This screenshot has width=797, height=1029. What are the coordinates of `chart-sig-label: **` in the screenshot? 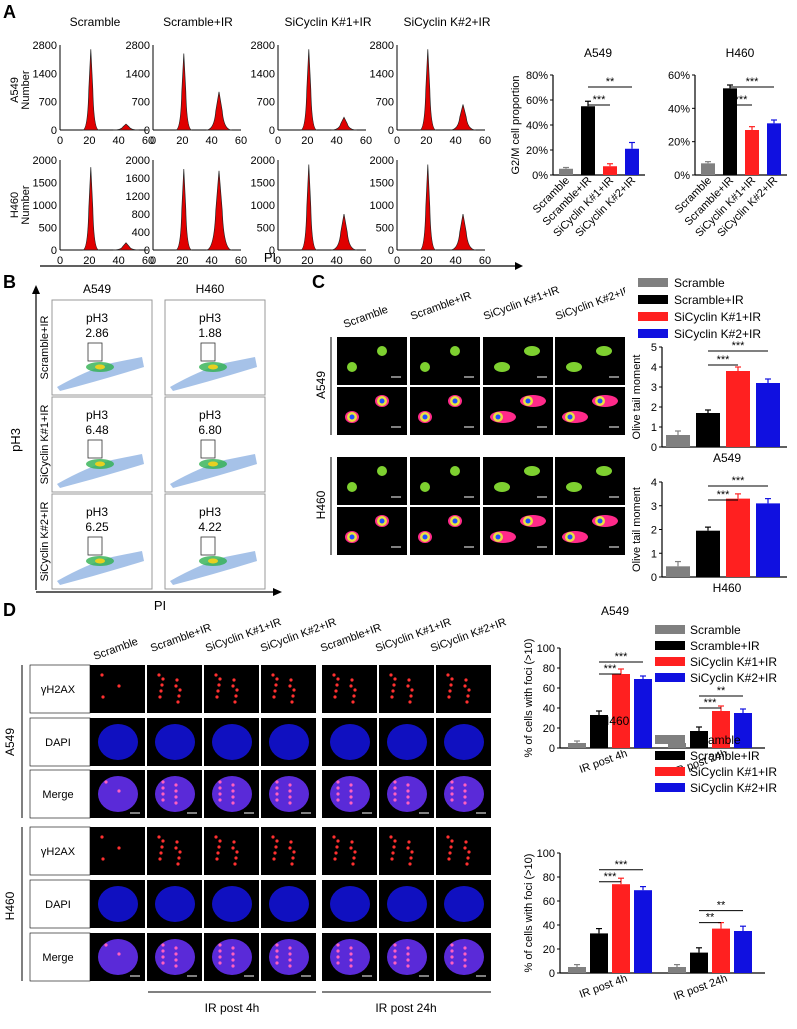 It's located at (610, 82).